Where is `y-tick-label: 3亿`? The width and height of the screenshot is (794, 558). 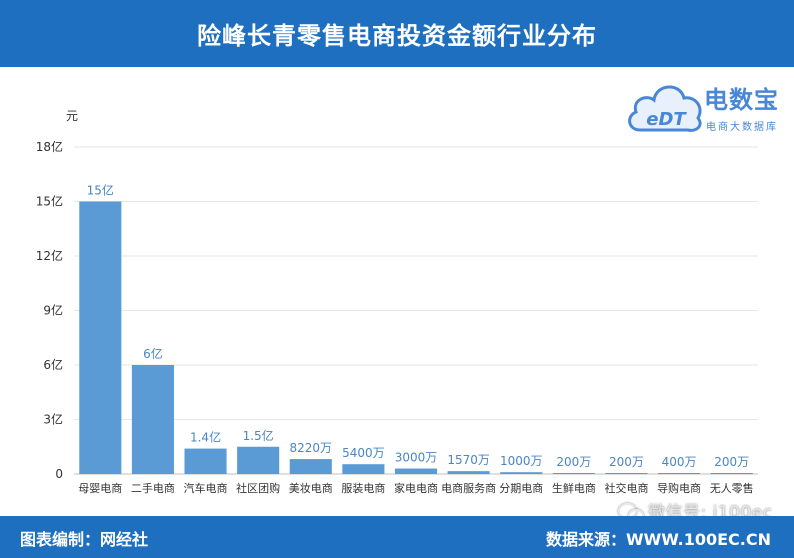
y-tick-label: 3亿 is located at coordinates (53, 419).